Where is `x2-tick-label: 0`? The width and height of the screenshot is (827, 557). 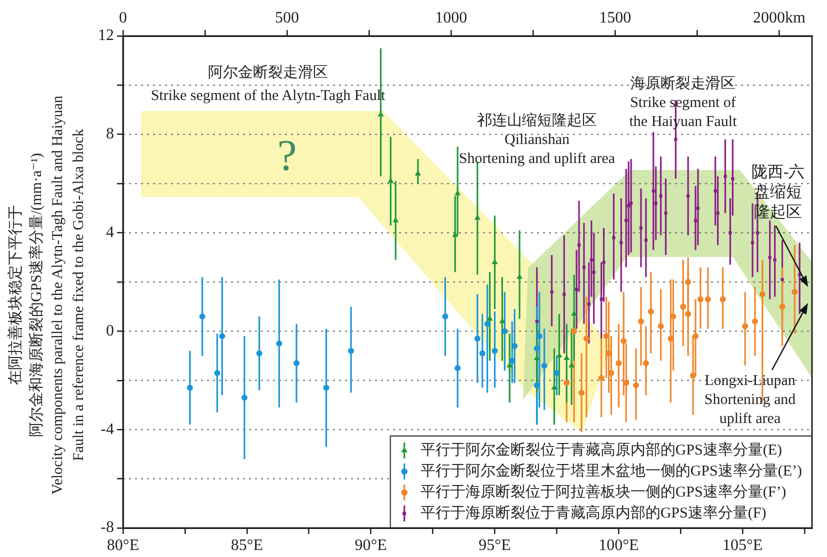
x2-tick-label: 0 is located at coordinates (123, 18).